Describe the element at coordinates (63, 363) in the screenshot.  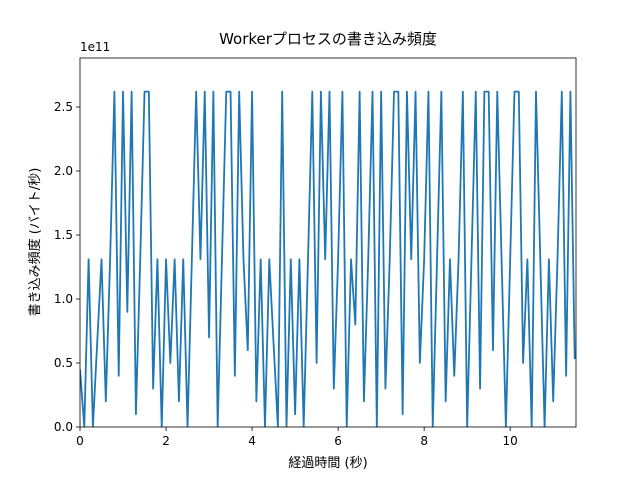
I see `y-tick-label: 0.5` at that location.